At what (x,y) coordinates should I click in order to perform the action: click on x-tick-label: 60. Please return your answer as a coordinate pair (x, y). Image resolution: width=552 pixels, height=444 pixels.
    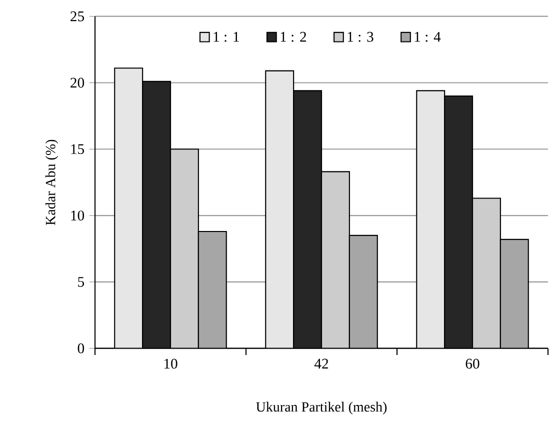
    Looking at the image, I should click on (473, 363).